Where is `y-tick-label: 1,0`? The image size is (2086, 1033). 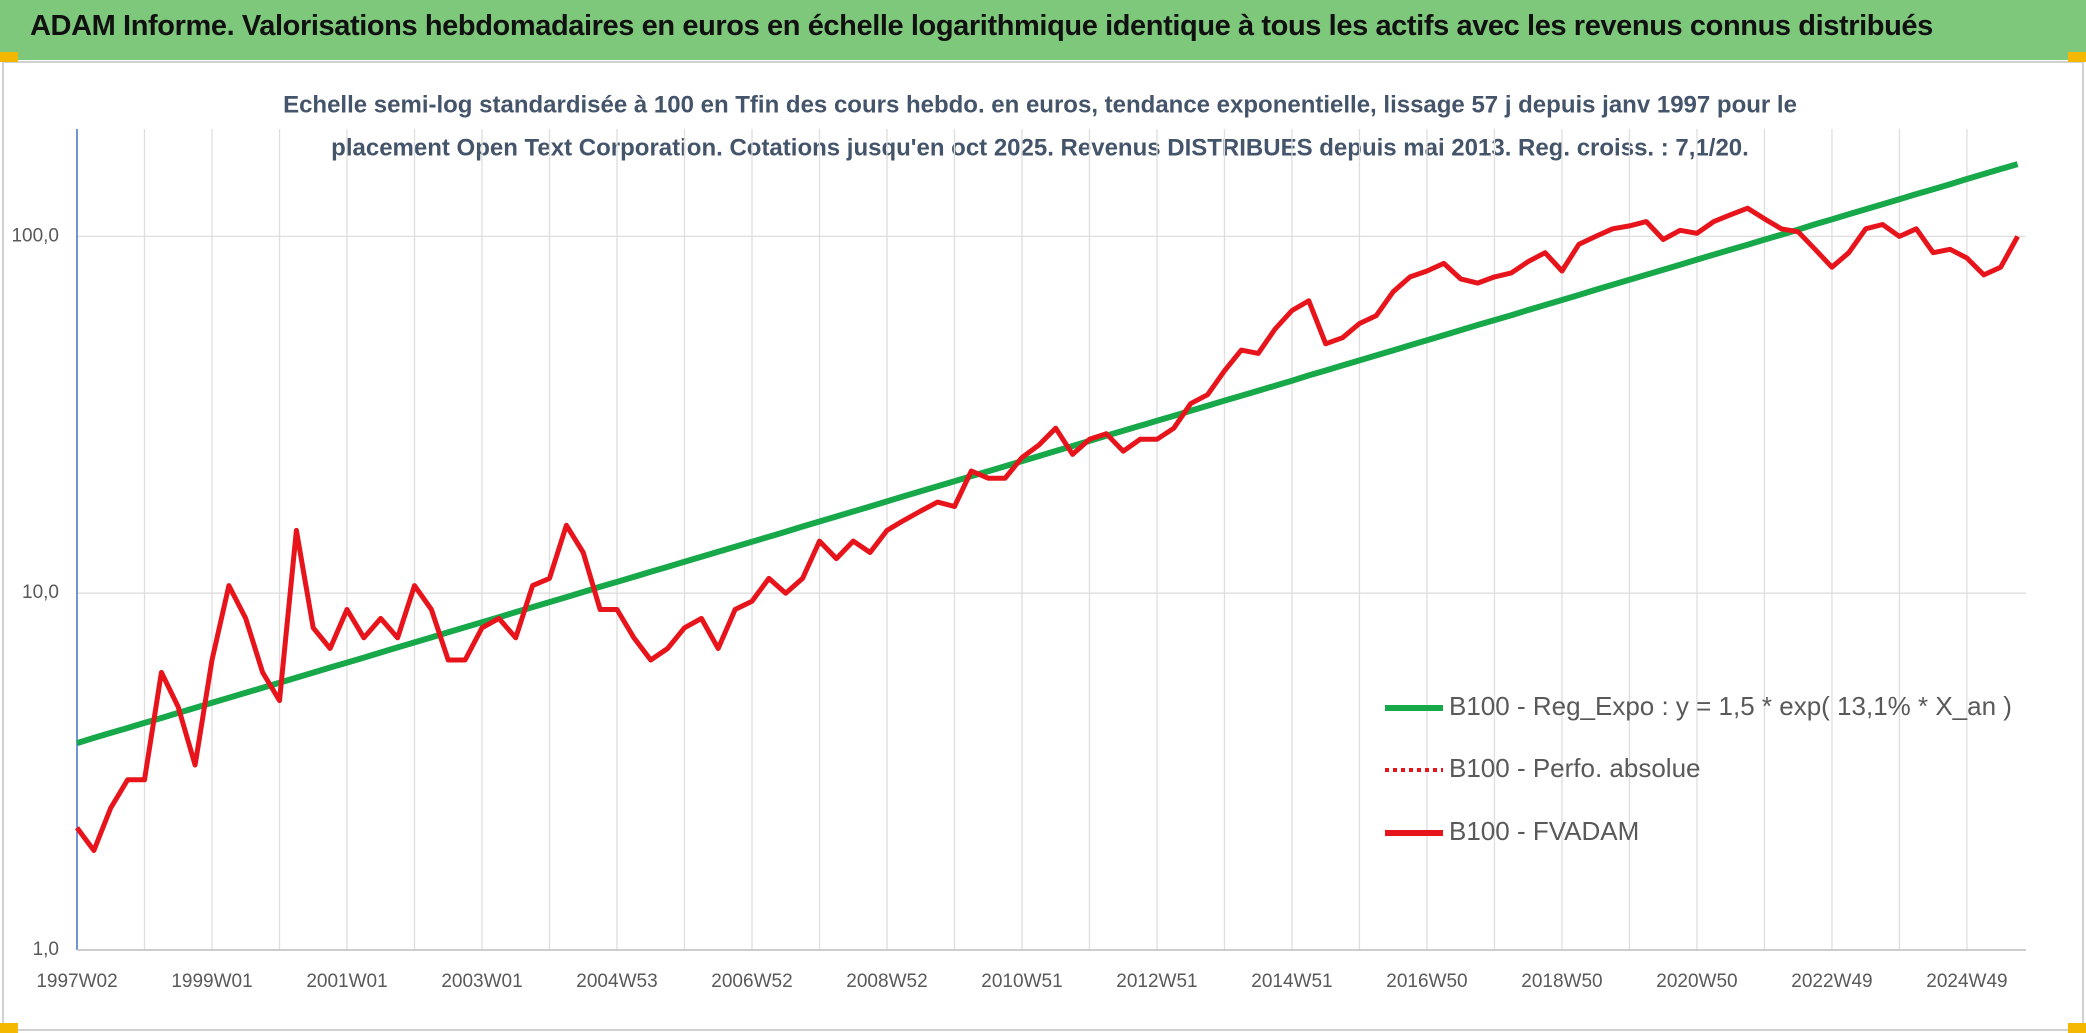
y-tick-label: 1,0 is located at coordinates (46, 949).